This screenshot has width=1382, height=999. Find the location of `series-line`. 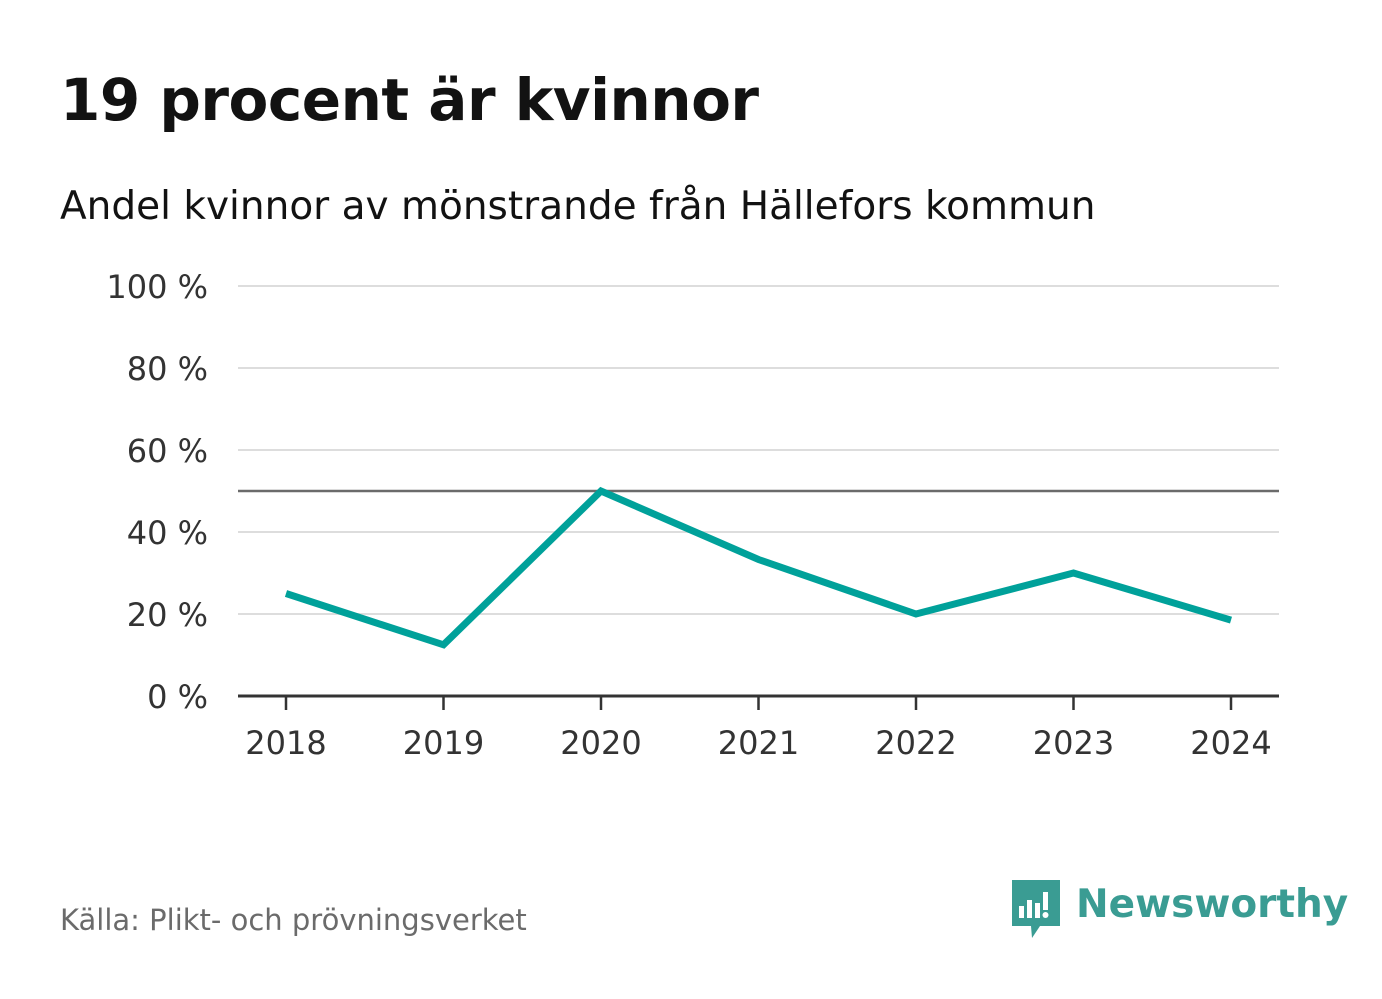

series-line is located at coordinates (758, 567).